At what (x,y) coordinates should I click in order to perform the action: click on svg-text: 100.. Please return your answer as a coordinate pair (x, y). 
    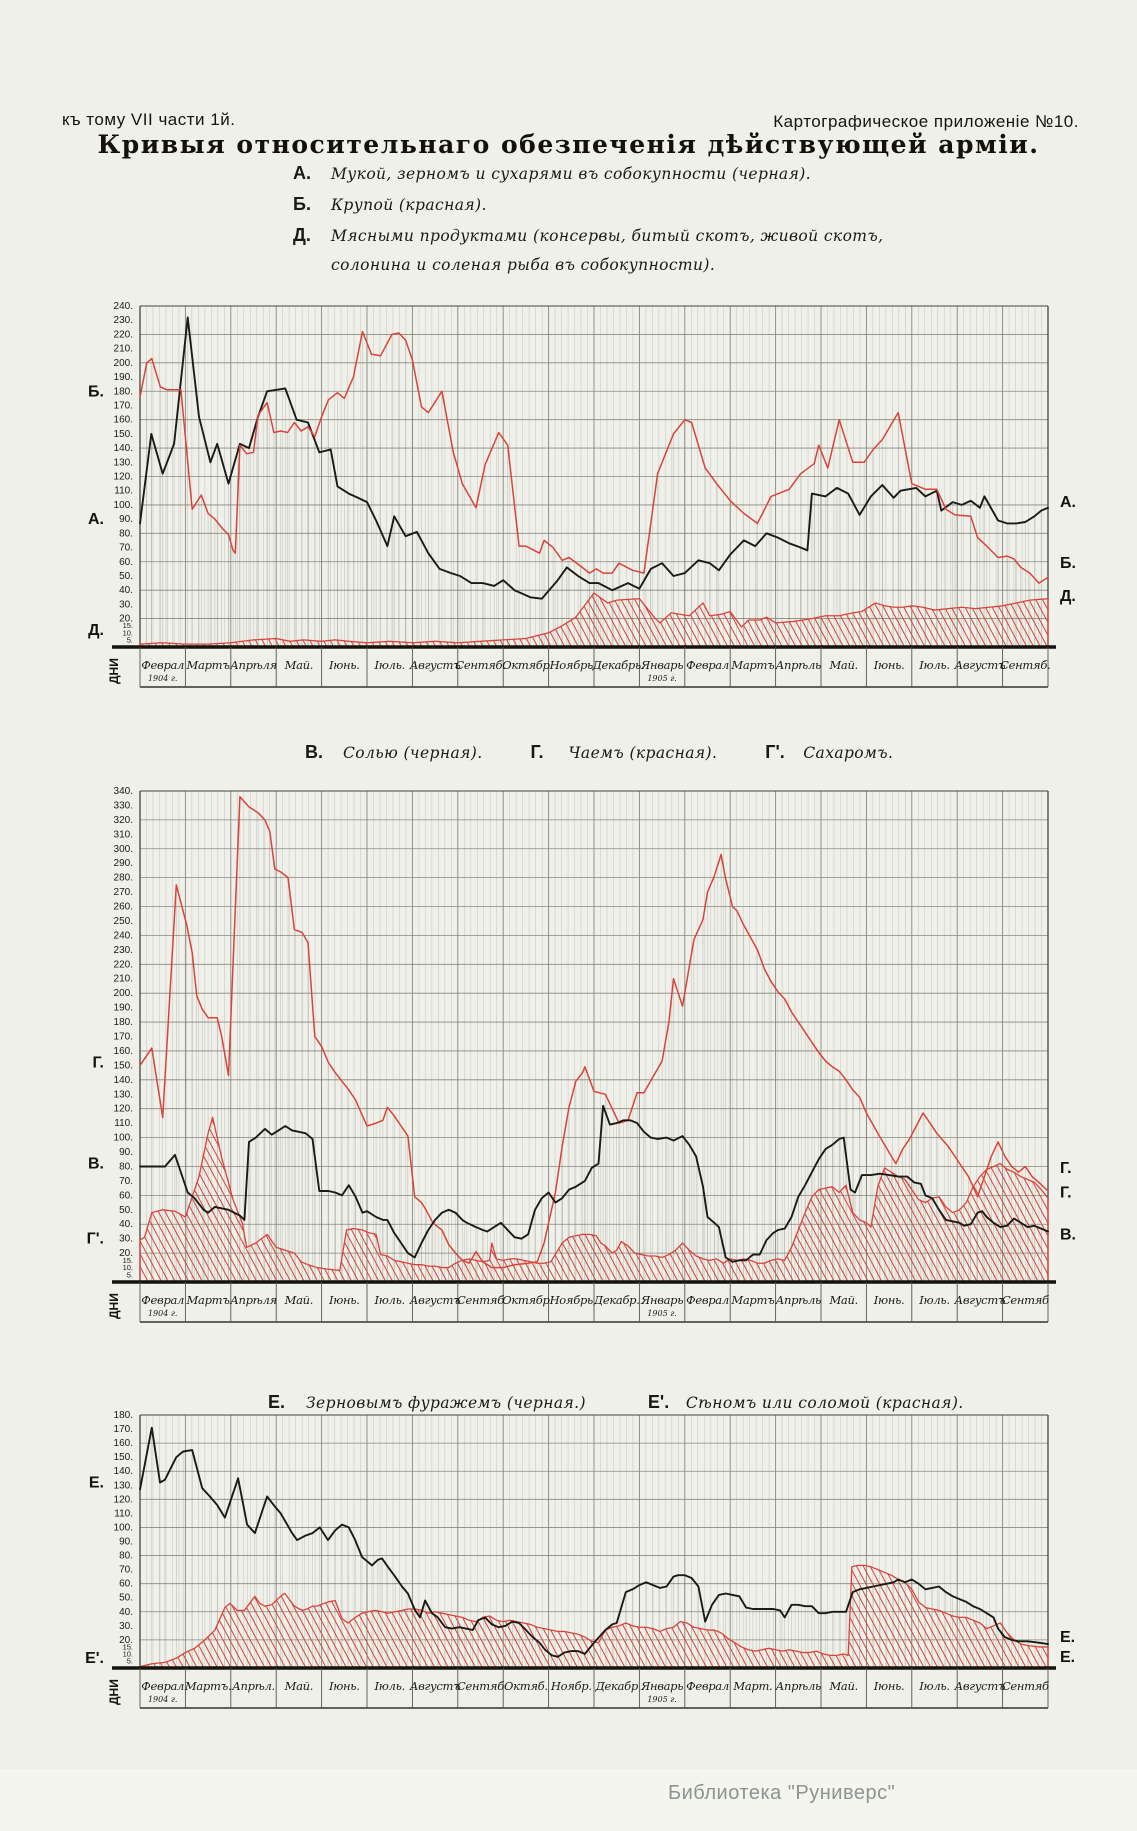
    Looking at the image, I should click on (123, 1527).